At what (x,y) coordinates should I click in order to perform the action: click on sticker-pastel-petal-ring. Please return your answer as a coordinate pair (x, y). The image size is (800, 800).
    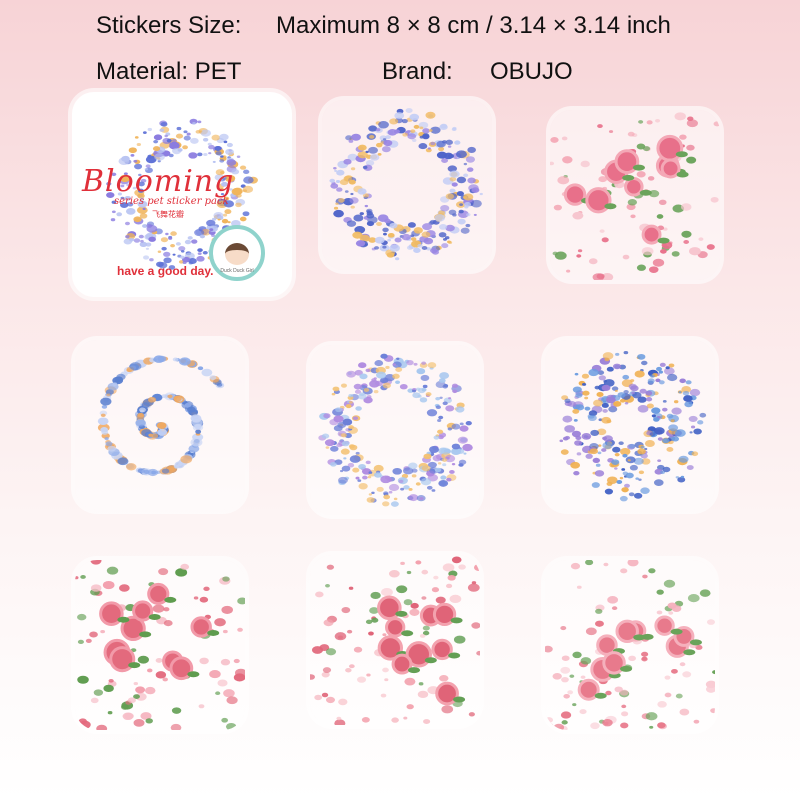
    Looking at the image, I should click on (395, 430).